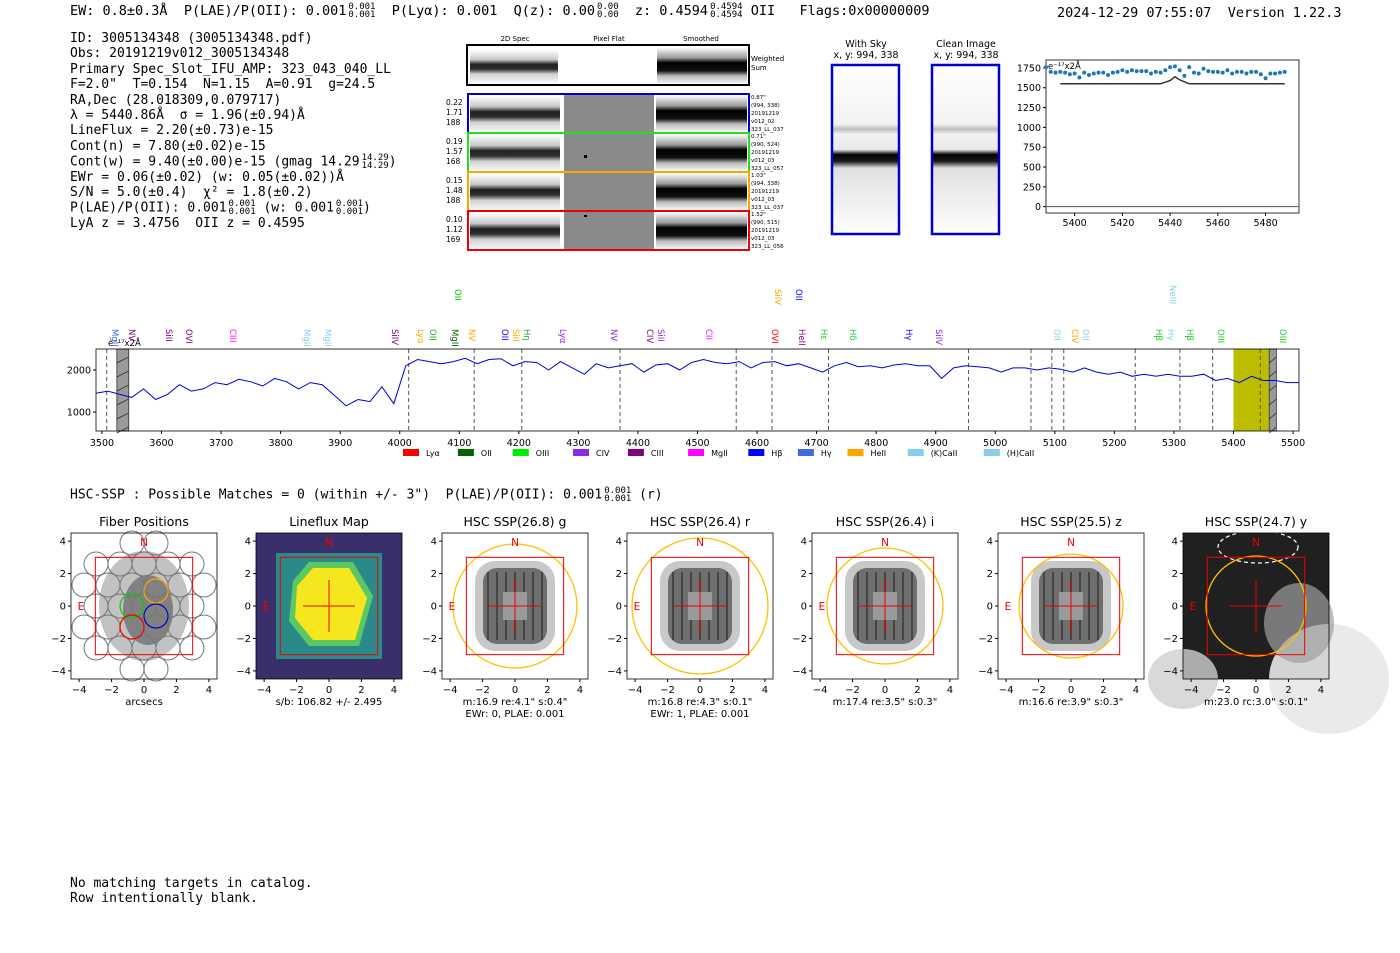  What do you see at coordinates (161, 443) in the screenshot?
I see `spectrum-xtick-label: 3600` at bounding box center [161, 443].